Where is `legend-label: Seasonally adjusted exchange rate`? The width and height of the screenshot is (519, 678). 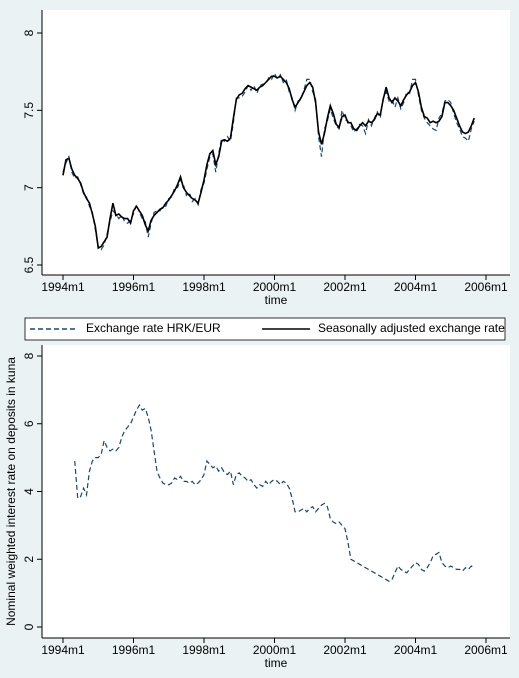
legend-label: Seasonally adjusted exchange rate is located at coordinates (411, 328).